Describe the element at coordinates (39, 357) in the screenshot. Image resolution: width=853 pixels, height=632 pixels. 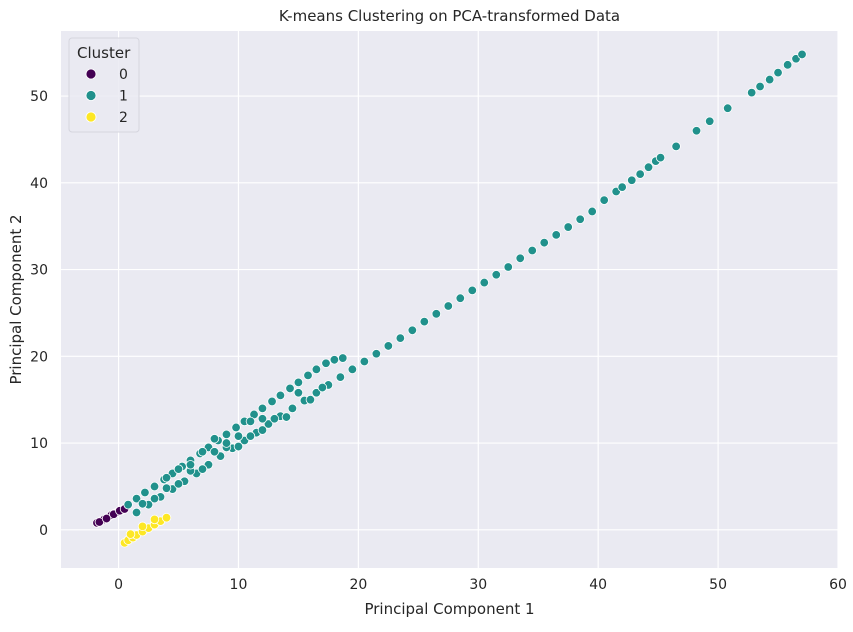
I see `y-tick-label: 20` at that location.